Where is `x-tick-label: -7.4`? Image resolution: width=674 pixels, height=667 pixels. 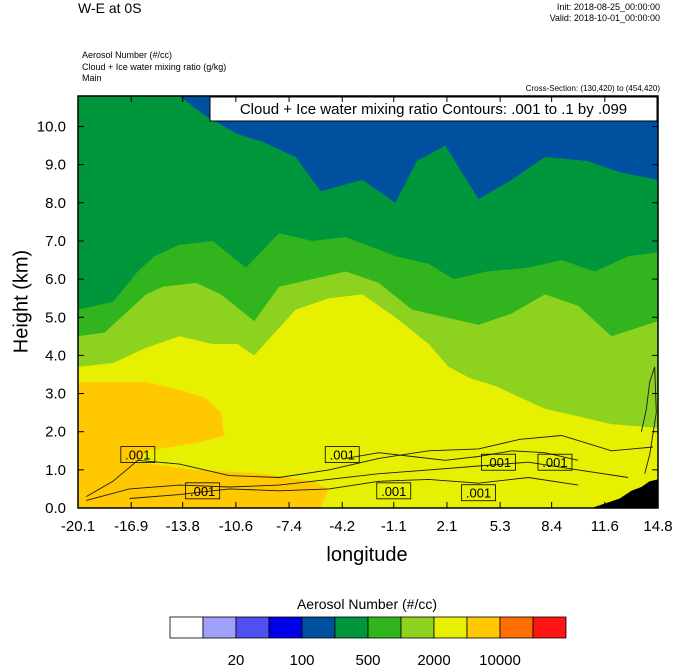
x-tick-label: -7.4 is located at coordinates (289, 526).